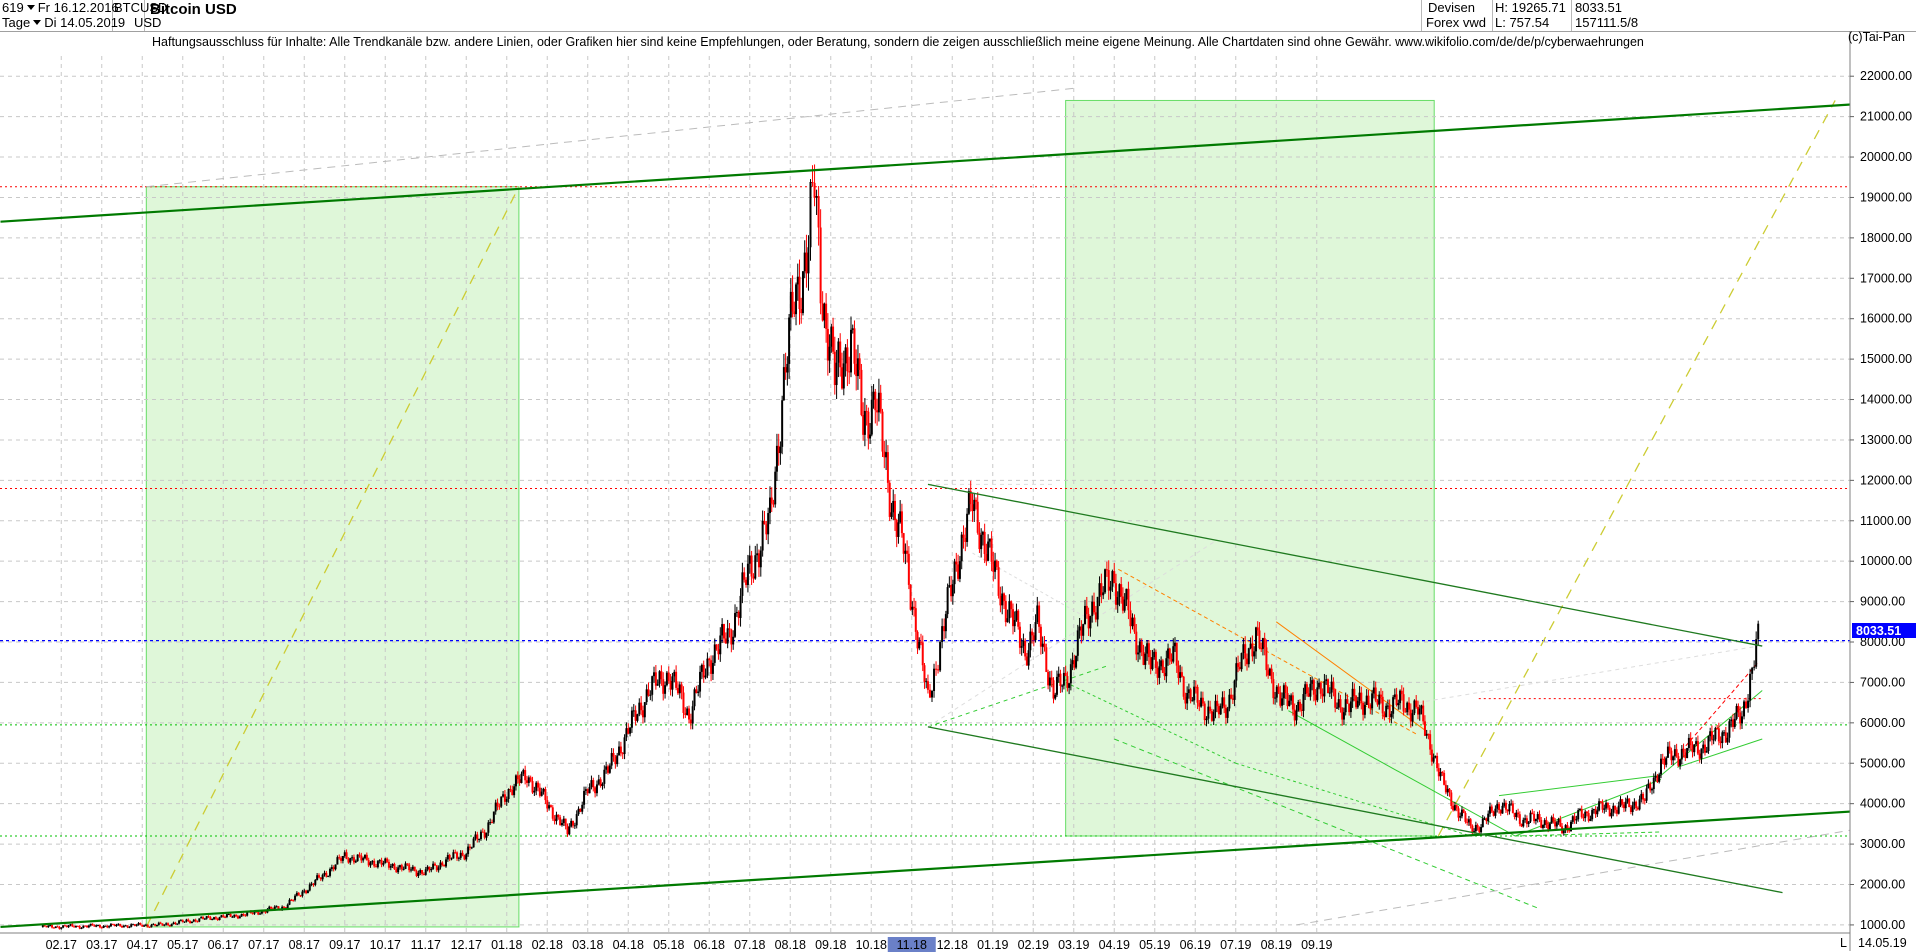 This screenshot has height=952, width=1916. What do you see at coordinates (16, 22) in the screenshot?
I see `period-label: Tage` at bounding box center [16, 22].